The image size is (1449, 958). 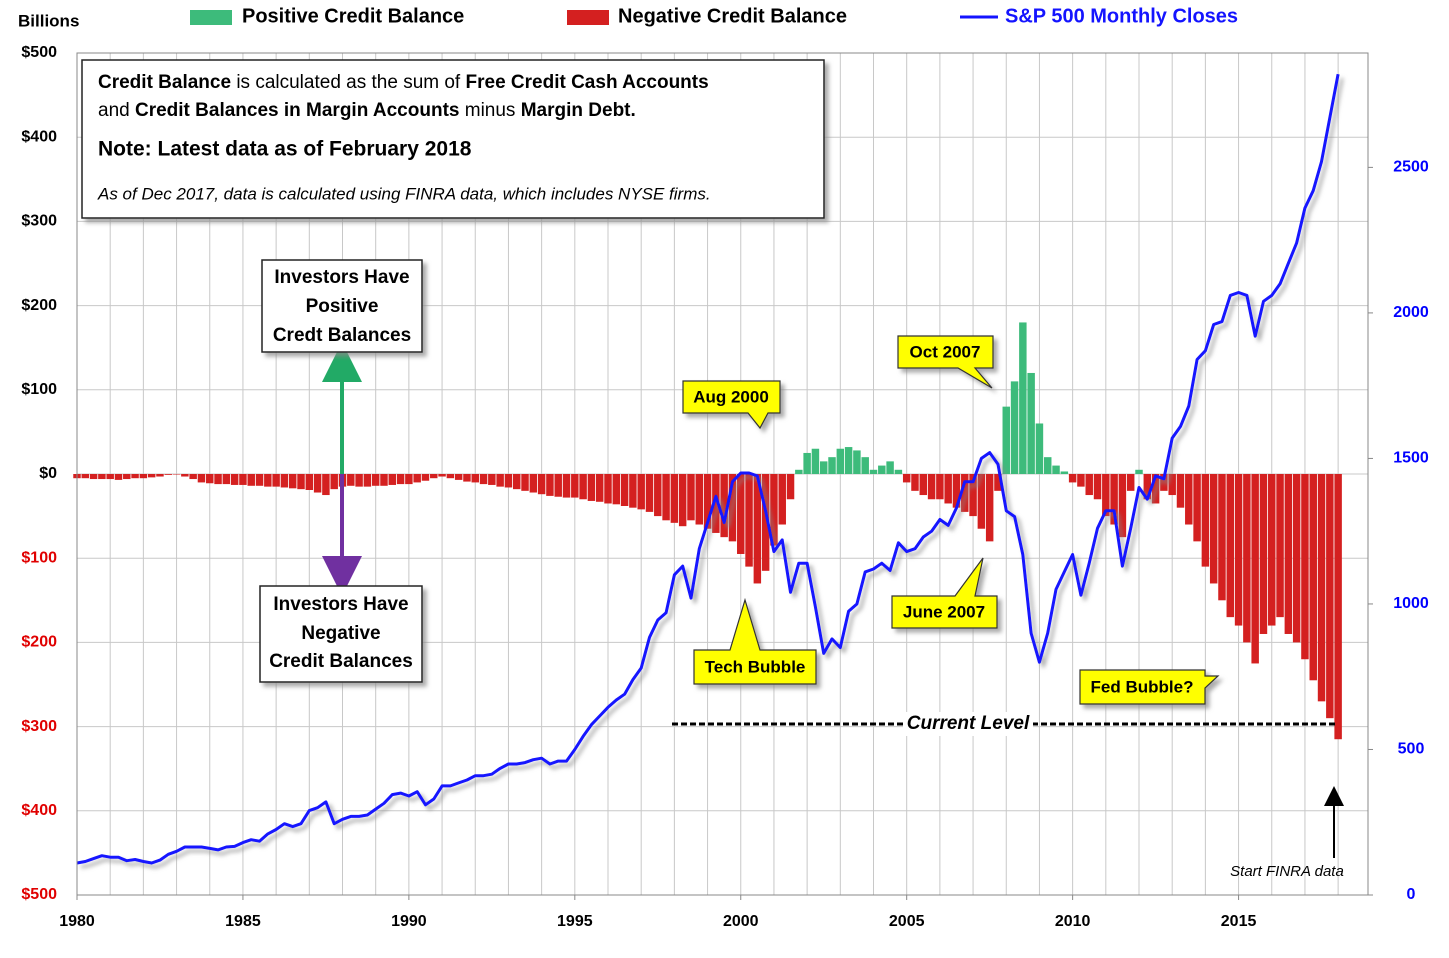 What do you see at coordinates (116, 110) in the screenshot?
I see `definition-text: and` at bounding box center [116, 110].